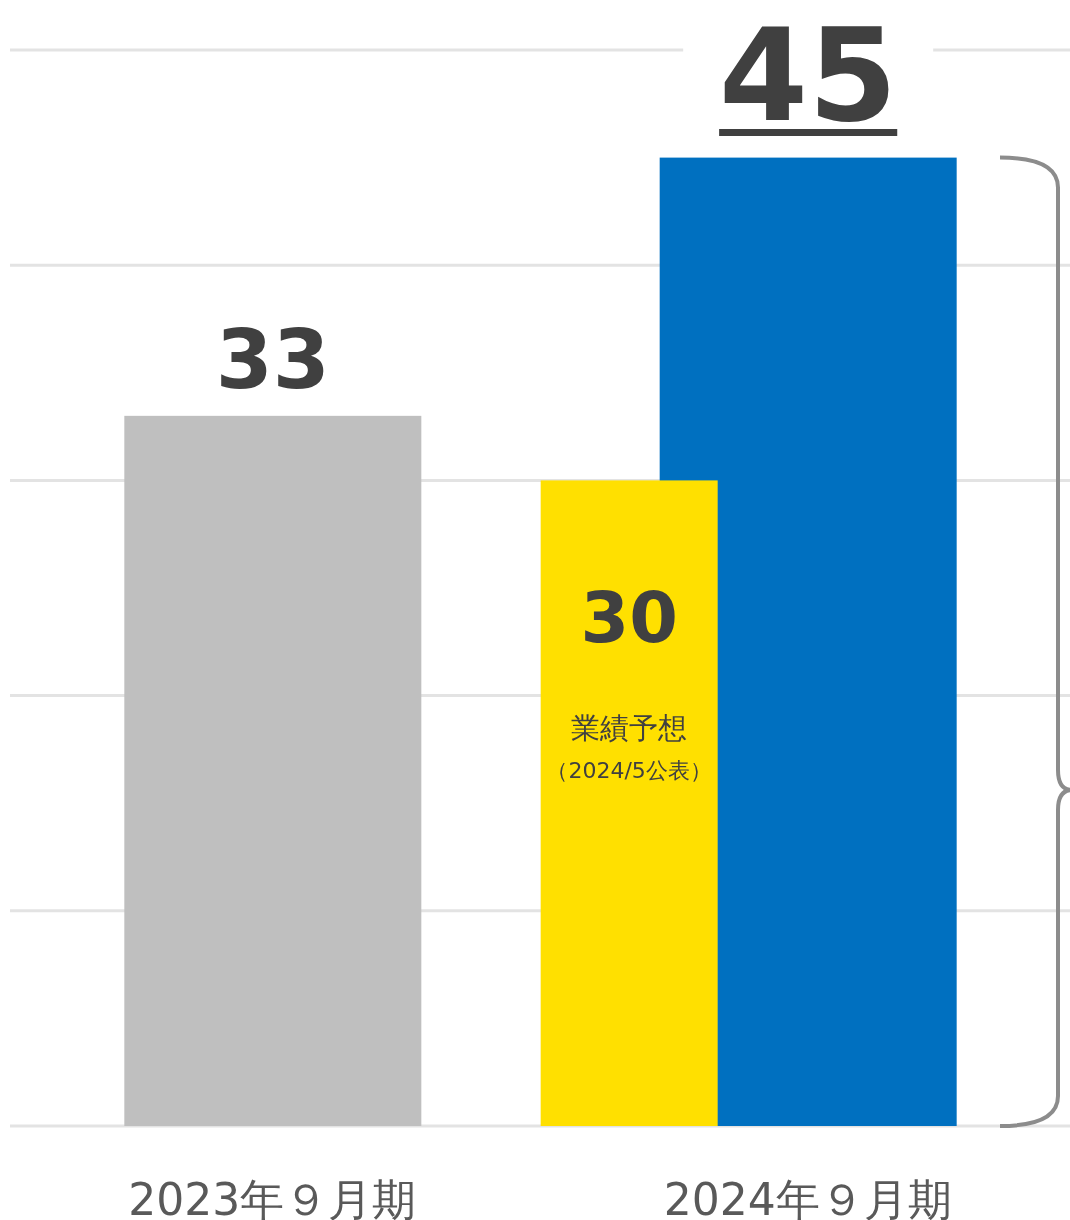  I want to click on data-label: 45, so click(808, 75).